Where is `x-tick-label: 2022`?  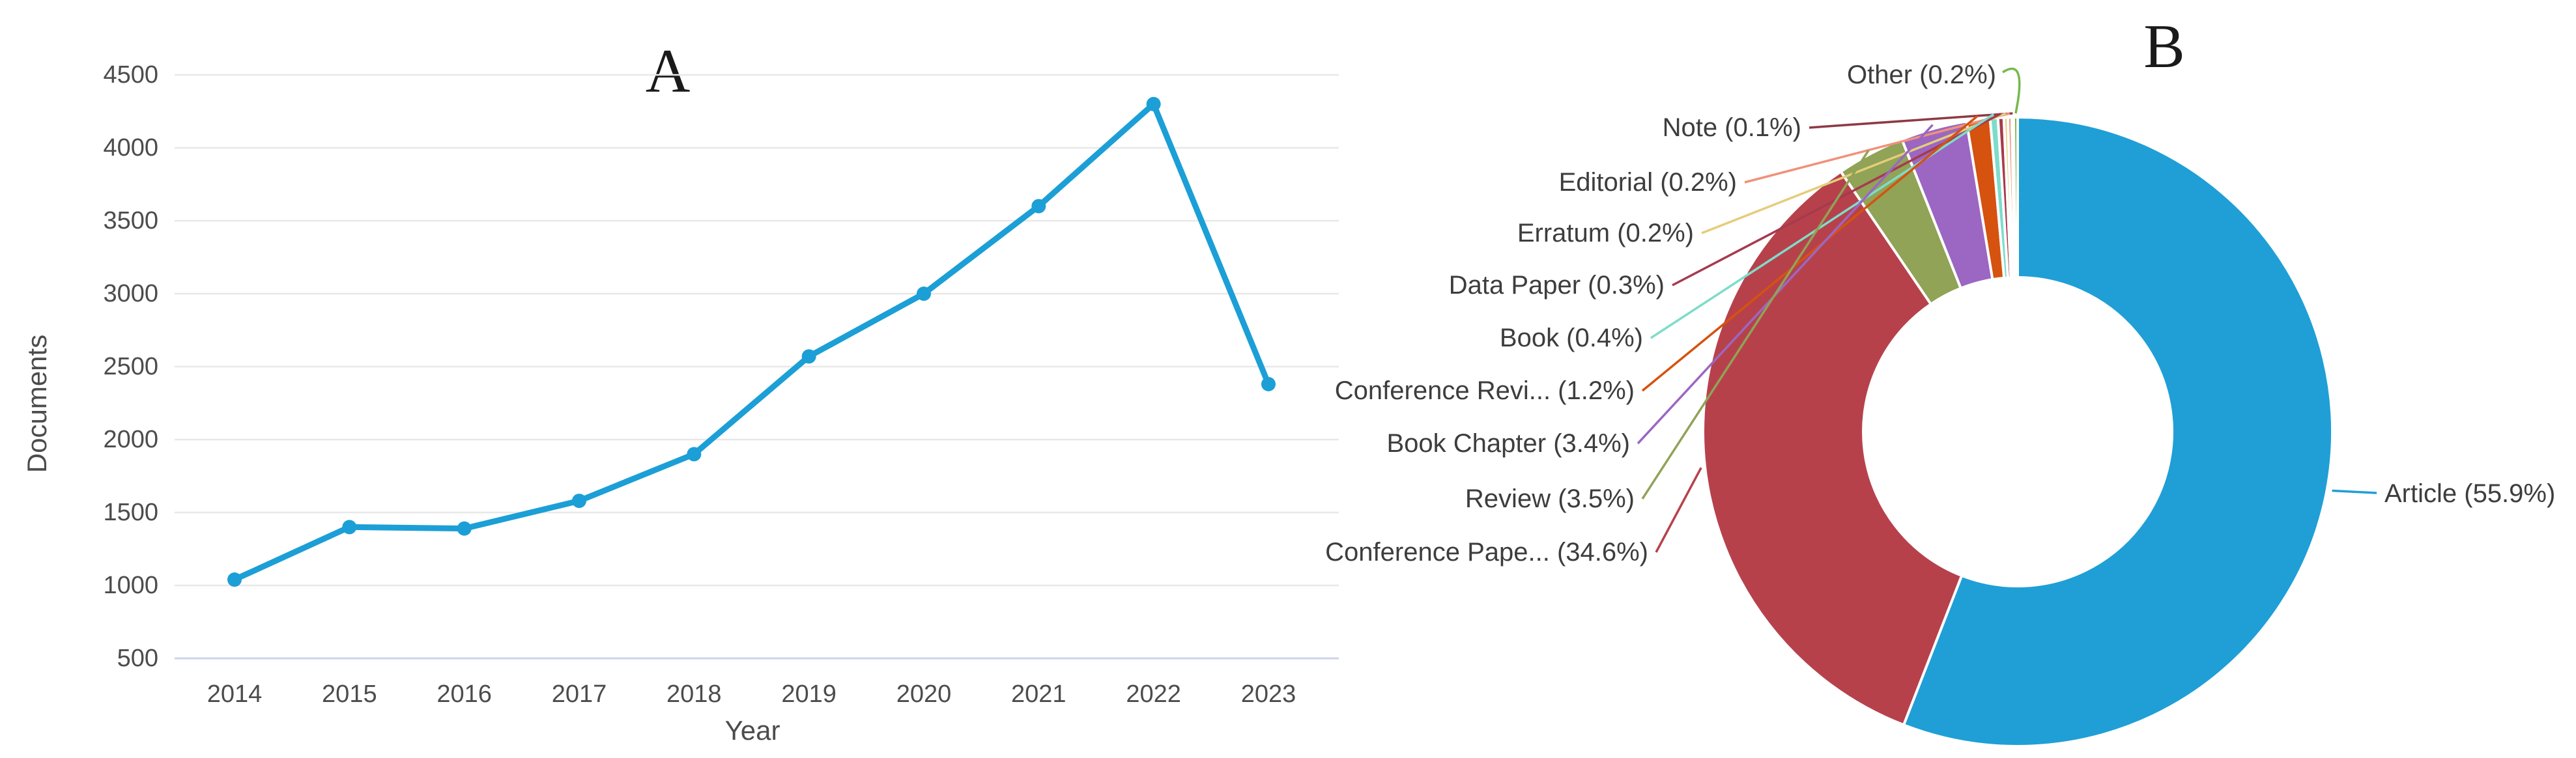 x-tick-label: 2022 is located at coordinates (1153, 694).